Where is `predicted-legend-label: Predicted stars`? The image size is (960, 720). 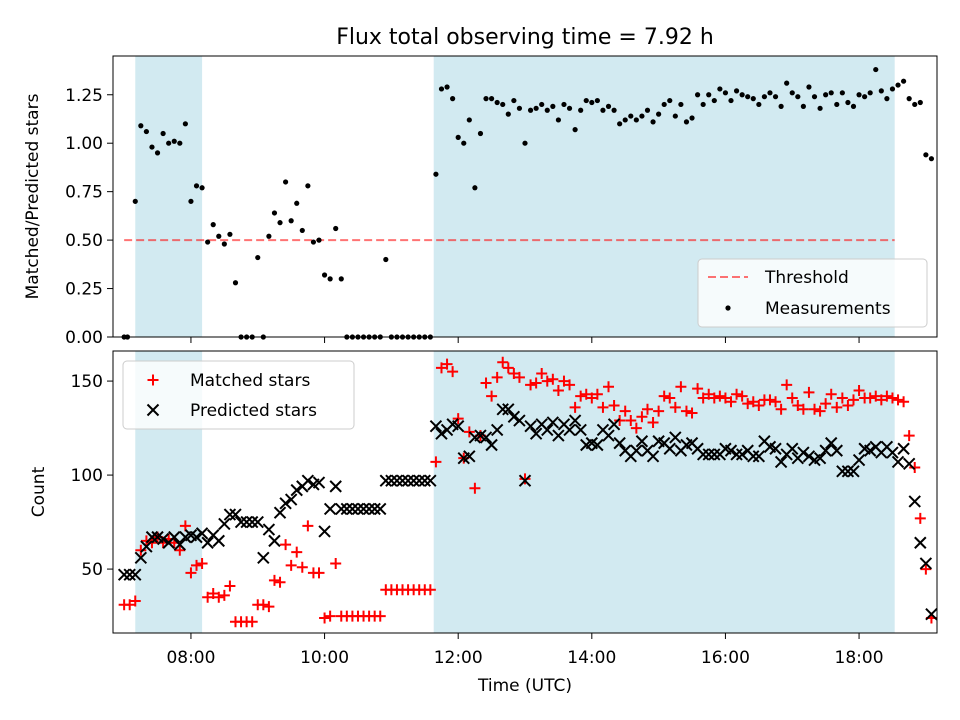
predicted-legend-label: Predicted stars is located at coordinates (253, 411).